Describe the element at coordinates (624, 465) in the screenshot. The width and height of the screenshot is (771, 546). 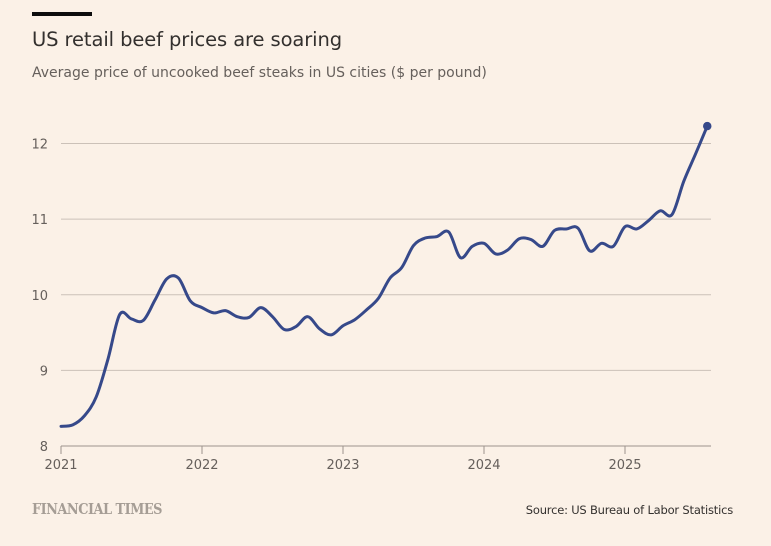
I see `x-tick-label: 2025` at that location.